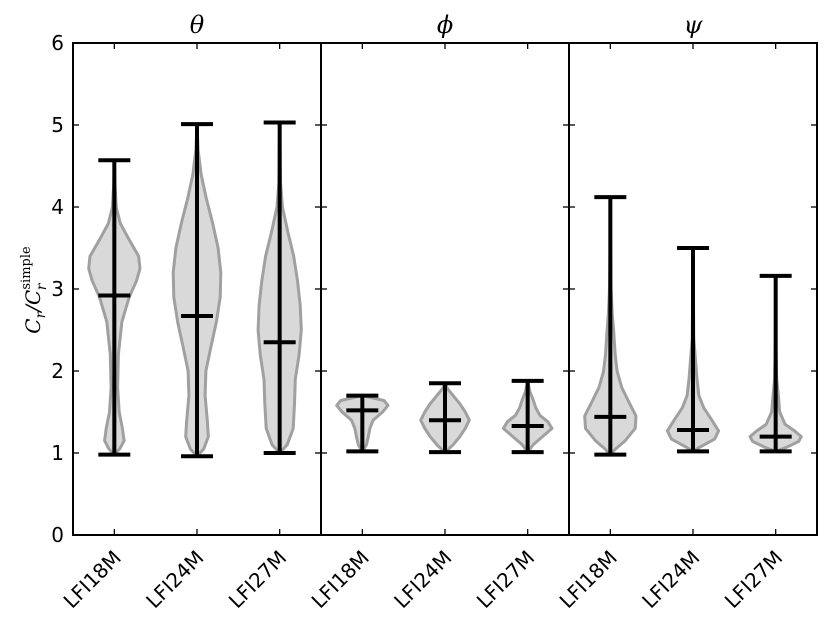  Describe the element at coordinates (197, 25) in the screenshot. I see `panel-title: θ` at that location.